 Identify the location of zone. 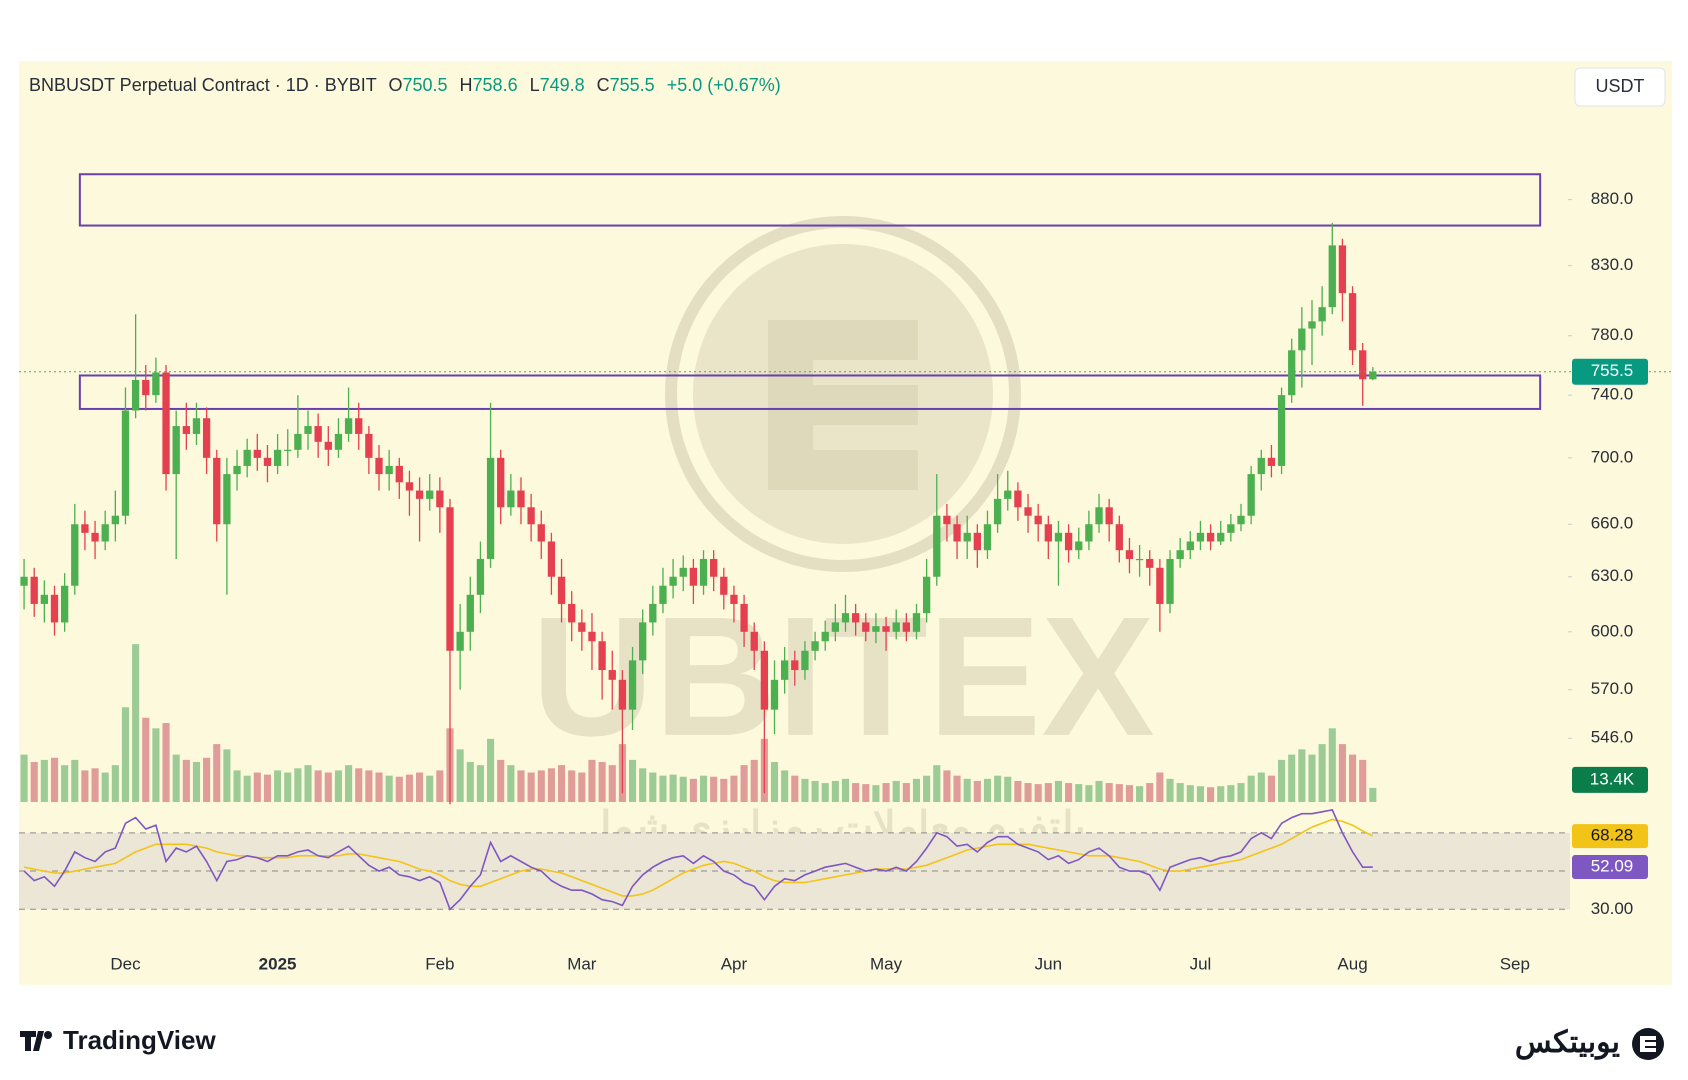
(810, 392).